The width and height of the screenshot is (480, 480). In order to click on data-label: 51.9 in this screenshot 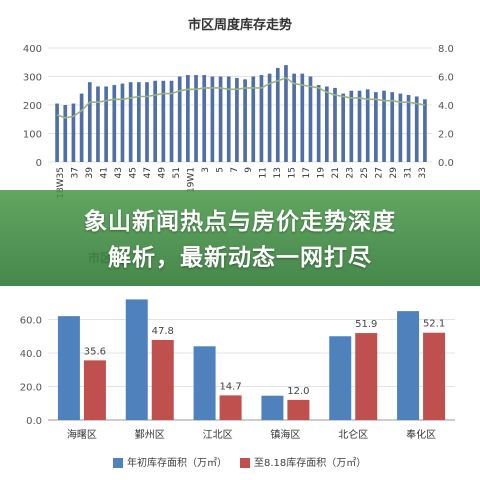, I will do `click(366, 324)`.